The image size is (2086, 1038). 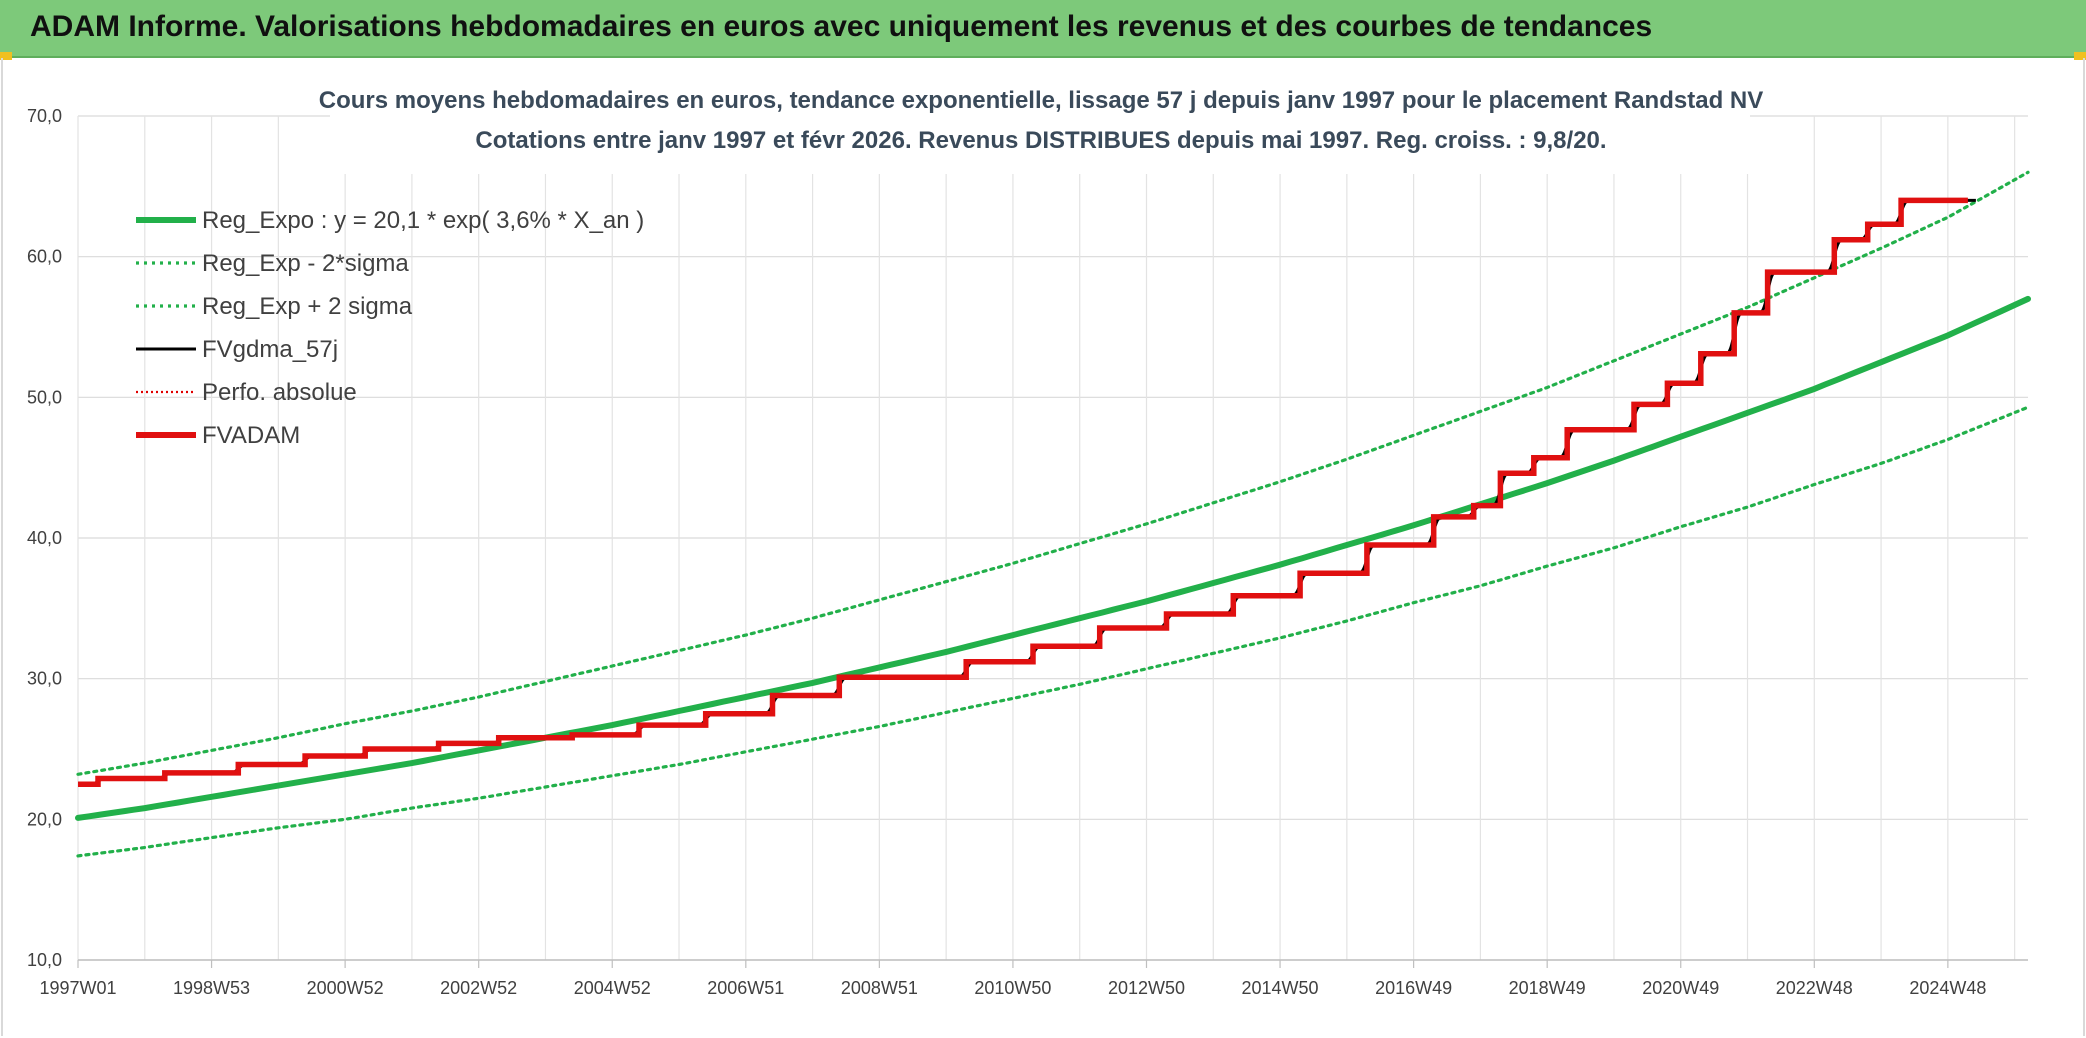 What do you see at coordinates (77, 988) in the screenshot?
I see `x-tick-label: 1997W01` at bounding box center [77, 988].